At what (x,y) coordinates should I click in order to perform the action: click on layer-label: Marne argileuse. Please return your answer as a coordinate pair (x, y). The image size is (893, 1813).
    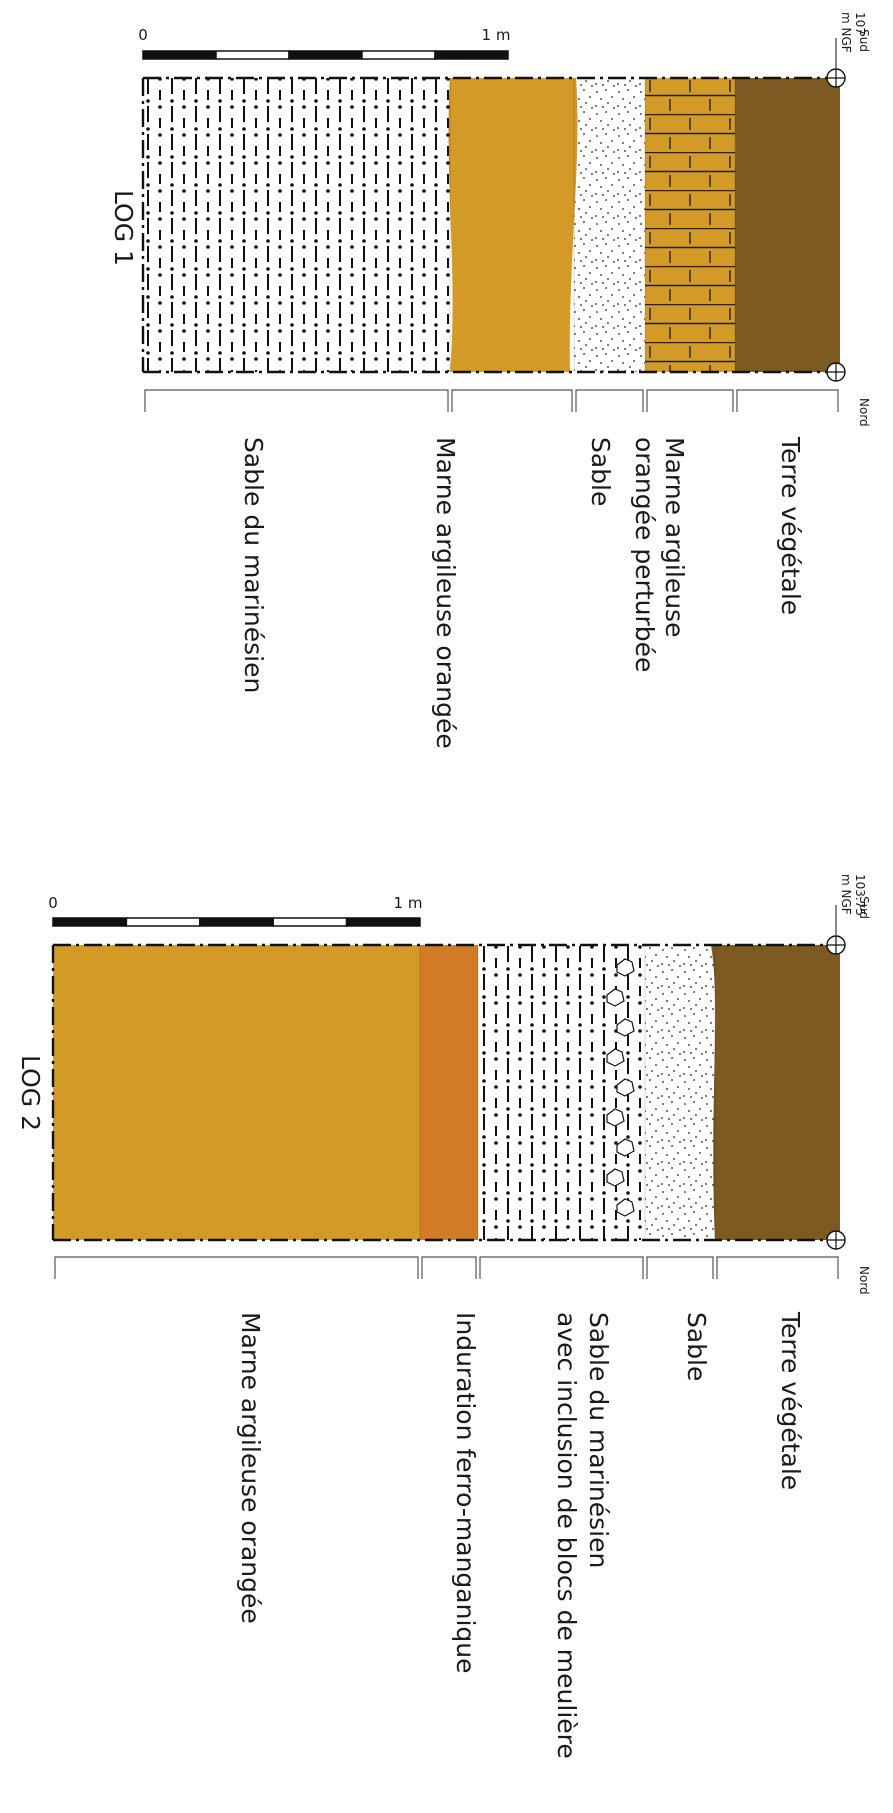
    Looking at the image, I should click on (674, 537).